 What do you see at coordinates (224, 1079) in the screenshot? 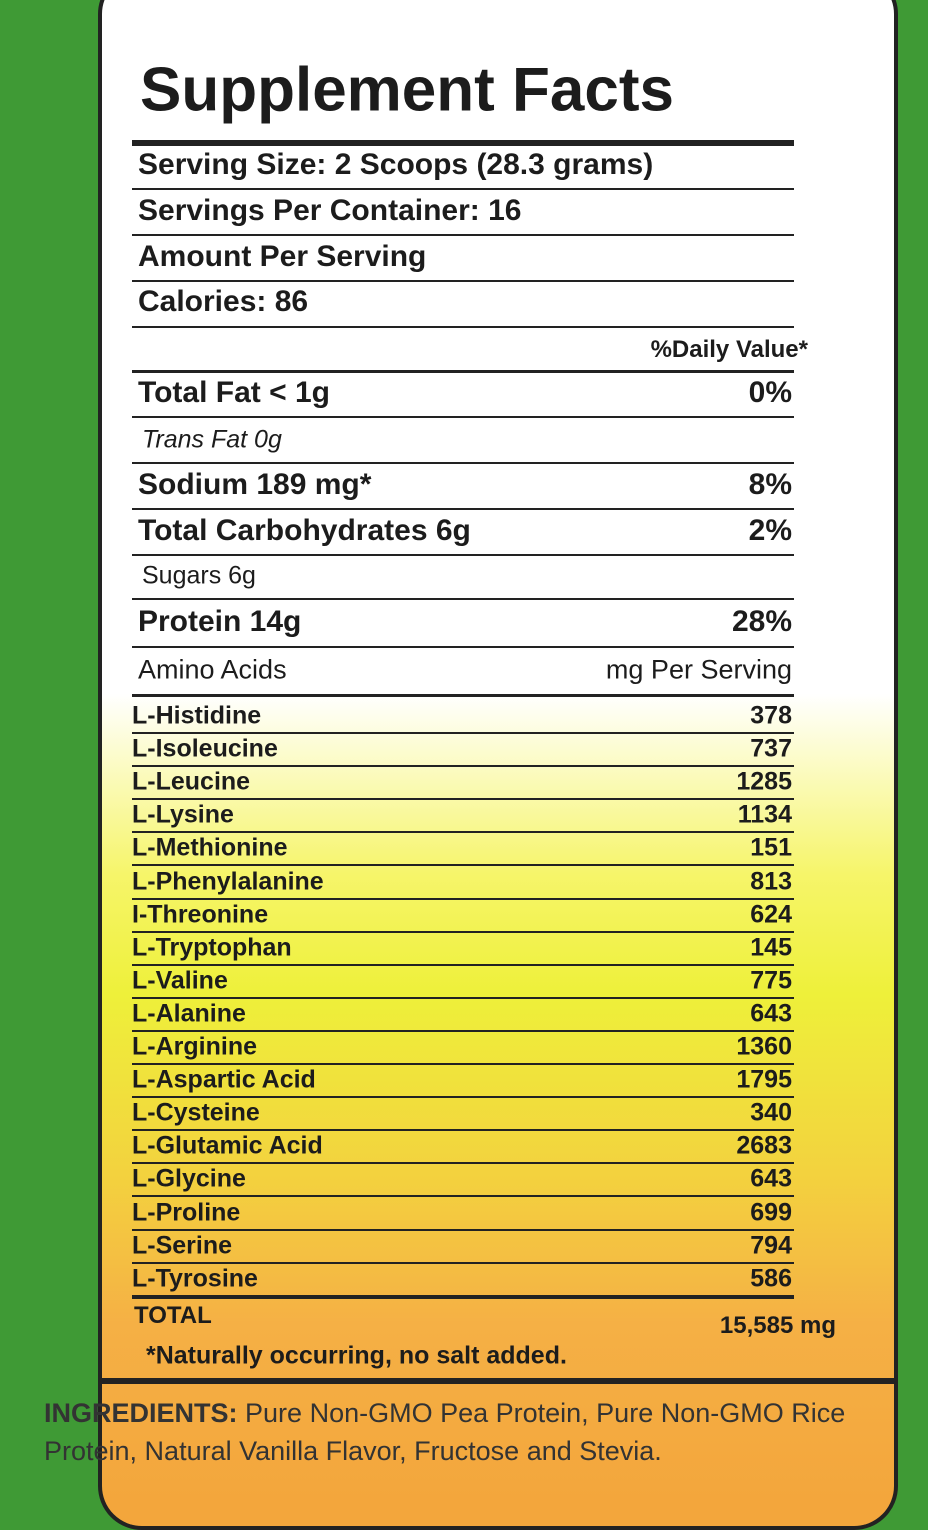
I see `amino-name: L-Aspartic Acid` at bounding box center [224, 1079].